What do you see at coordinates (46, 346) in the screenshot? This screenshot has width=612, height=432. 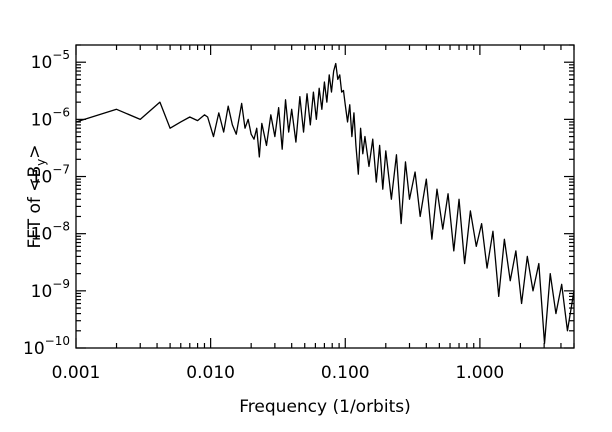 I see `y-tick-label: 10⁻¹⁰` at bounding box center [46, 346].